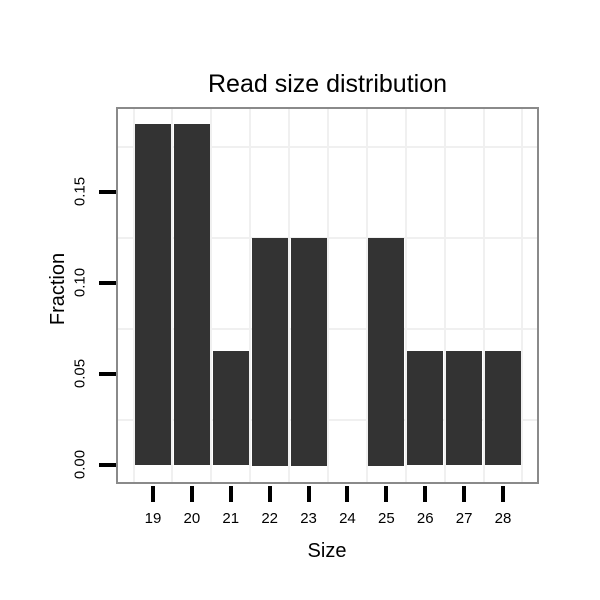  I want to click on x-tick-label: 24, so click(347, 518).